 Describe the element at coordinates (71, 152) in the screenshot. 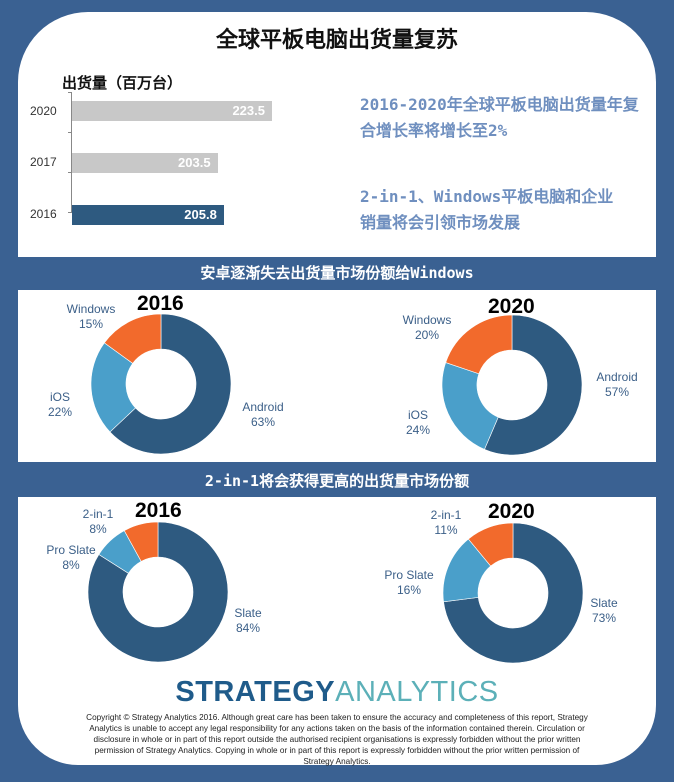

I see `bar-axis` at that location.